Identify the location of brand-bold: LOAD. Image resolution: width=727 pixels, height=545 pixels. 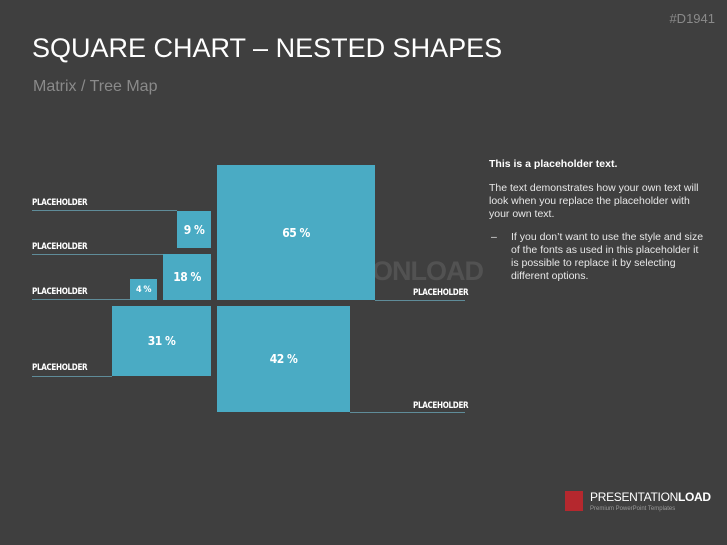
(694, 497).